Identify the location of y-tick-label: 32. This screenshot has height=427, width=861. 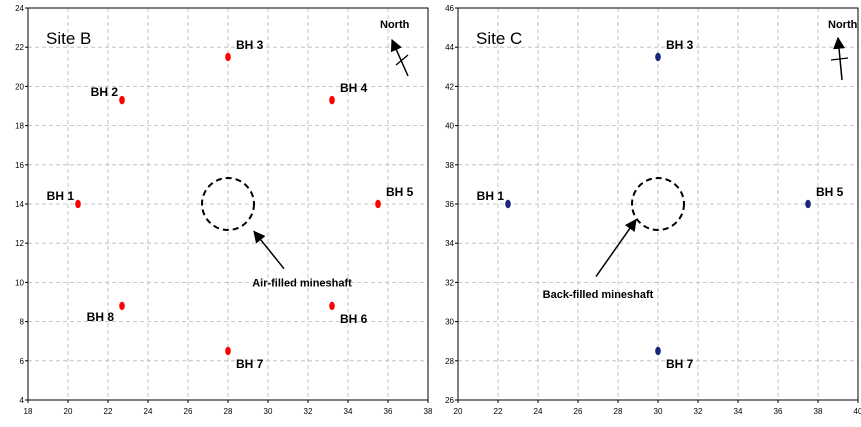
(449, 282).